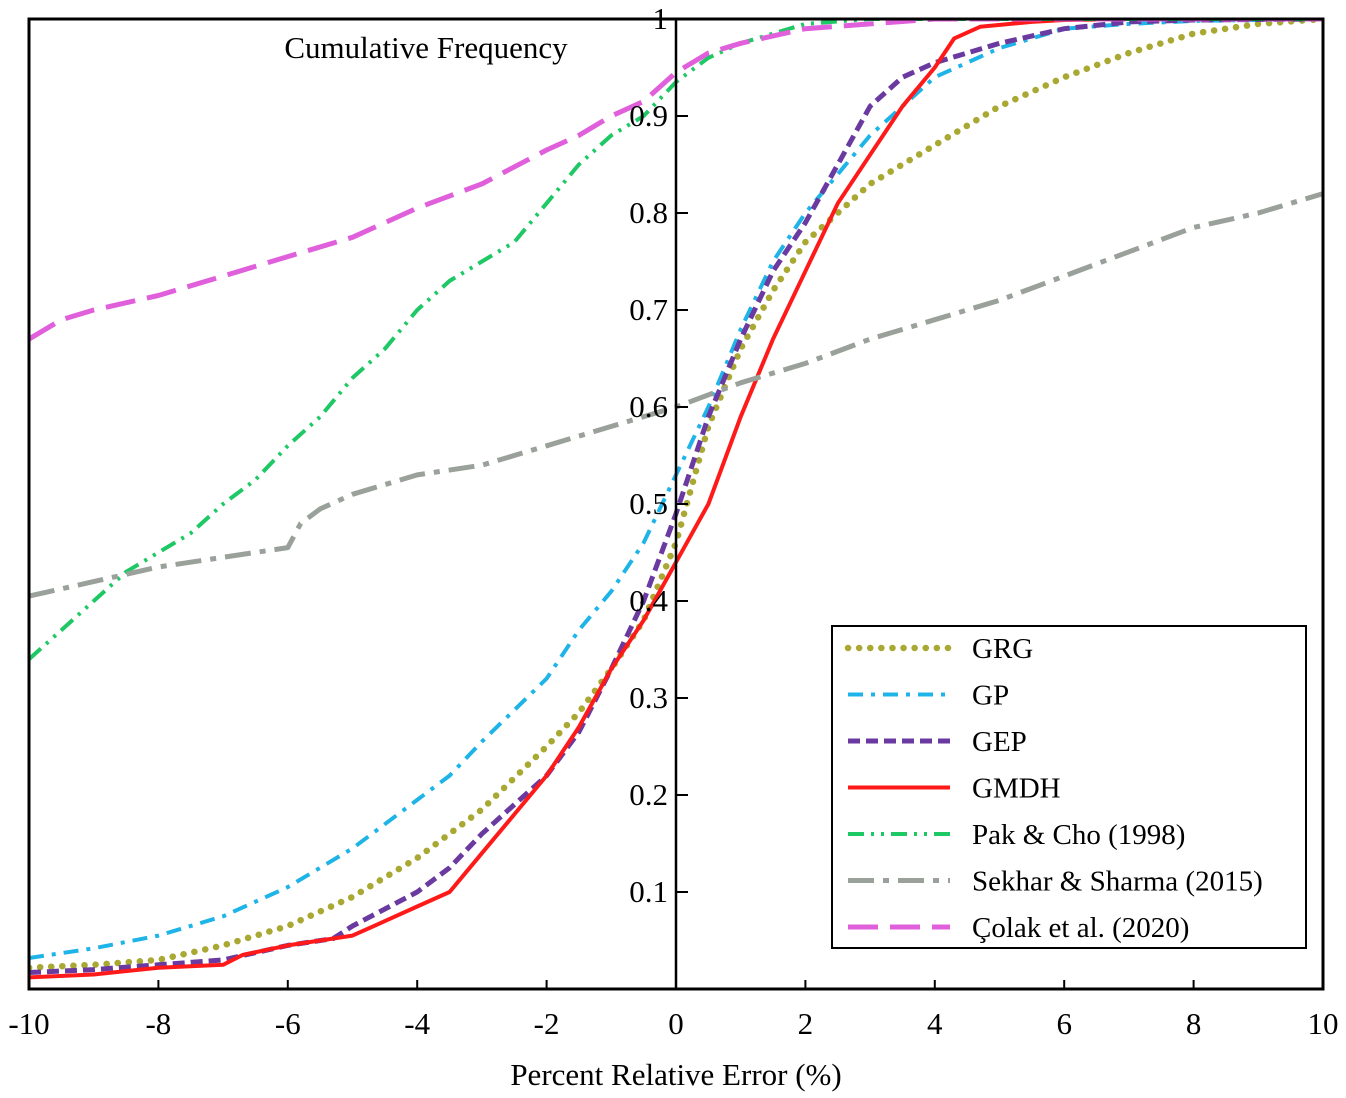 The image size is (1346, 1098). I want to click on legend-label: GRG, so click(1002, 649).